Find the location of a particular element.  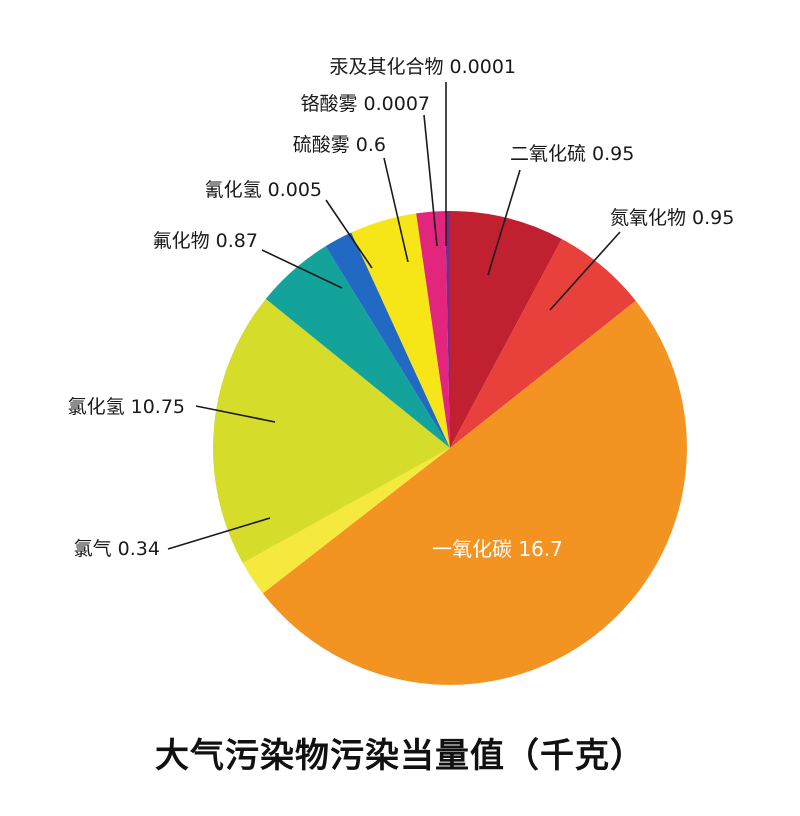

slice-label-3: 一氧化碳 16.7 is located at coordinates (497, 549).